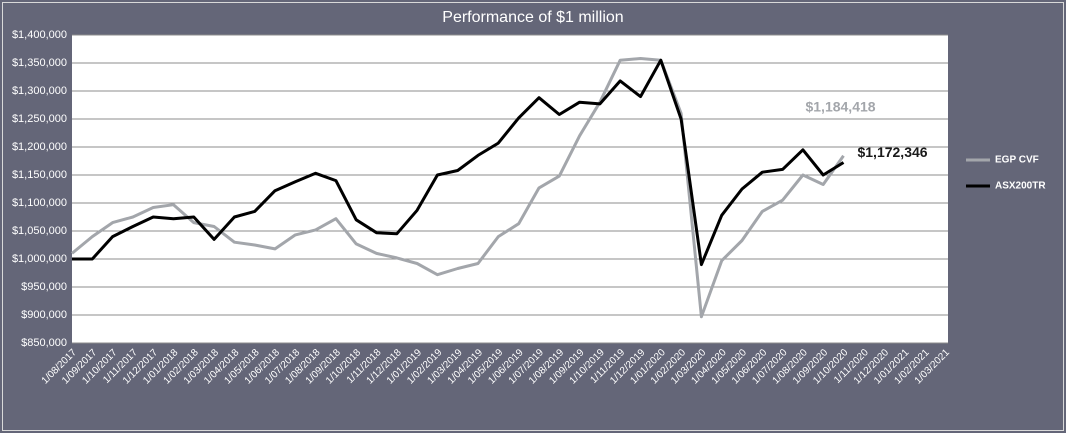 This screenshot has width=1066, height=433. Describe the element at coordinates (39, 147) in the screenshot. I see `y-tick-label: $1,200,000` at that location.